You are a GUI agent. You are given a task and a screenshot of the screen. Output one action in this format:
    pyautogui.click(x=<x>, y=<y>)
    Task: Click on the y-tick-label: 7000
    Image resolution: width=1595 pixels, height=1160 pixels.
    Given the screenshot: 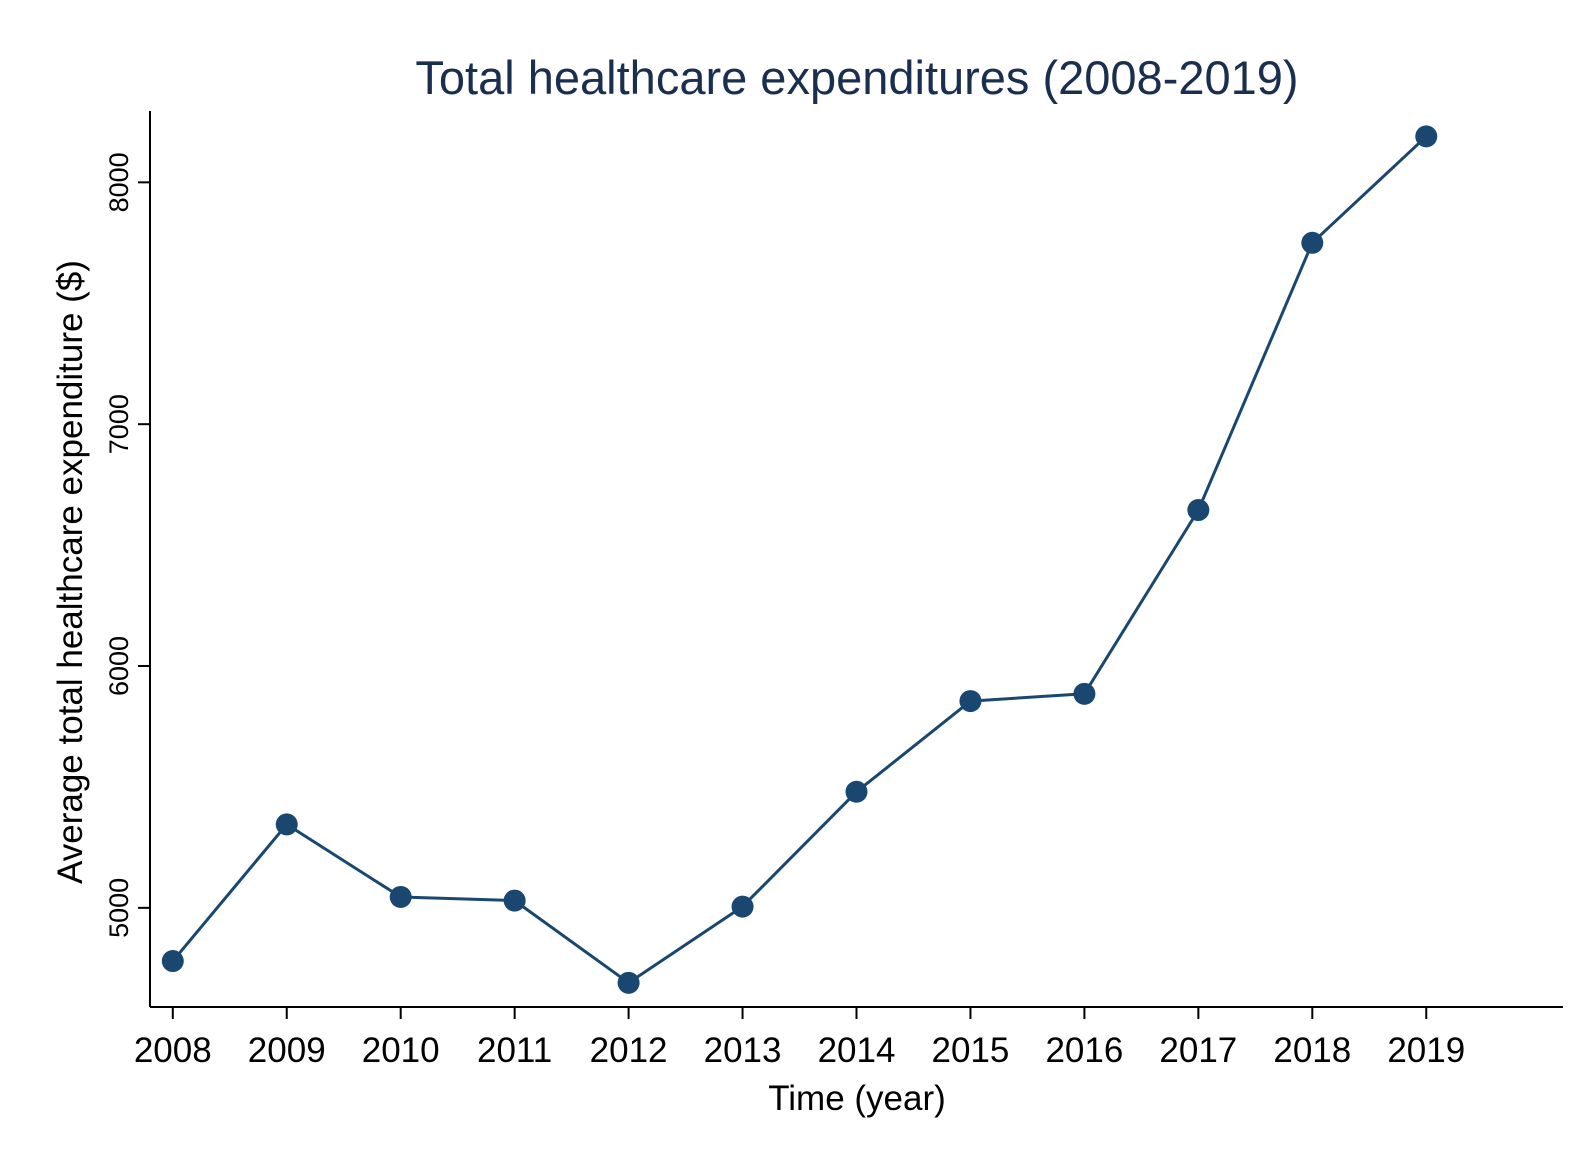 What is the action you would take?
    pyautogui.click(x=119, y=424)
    